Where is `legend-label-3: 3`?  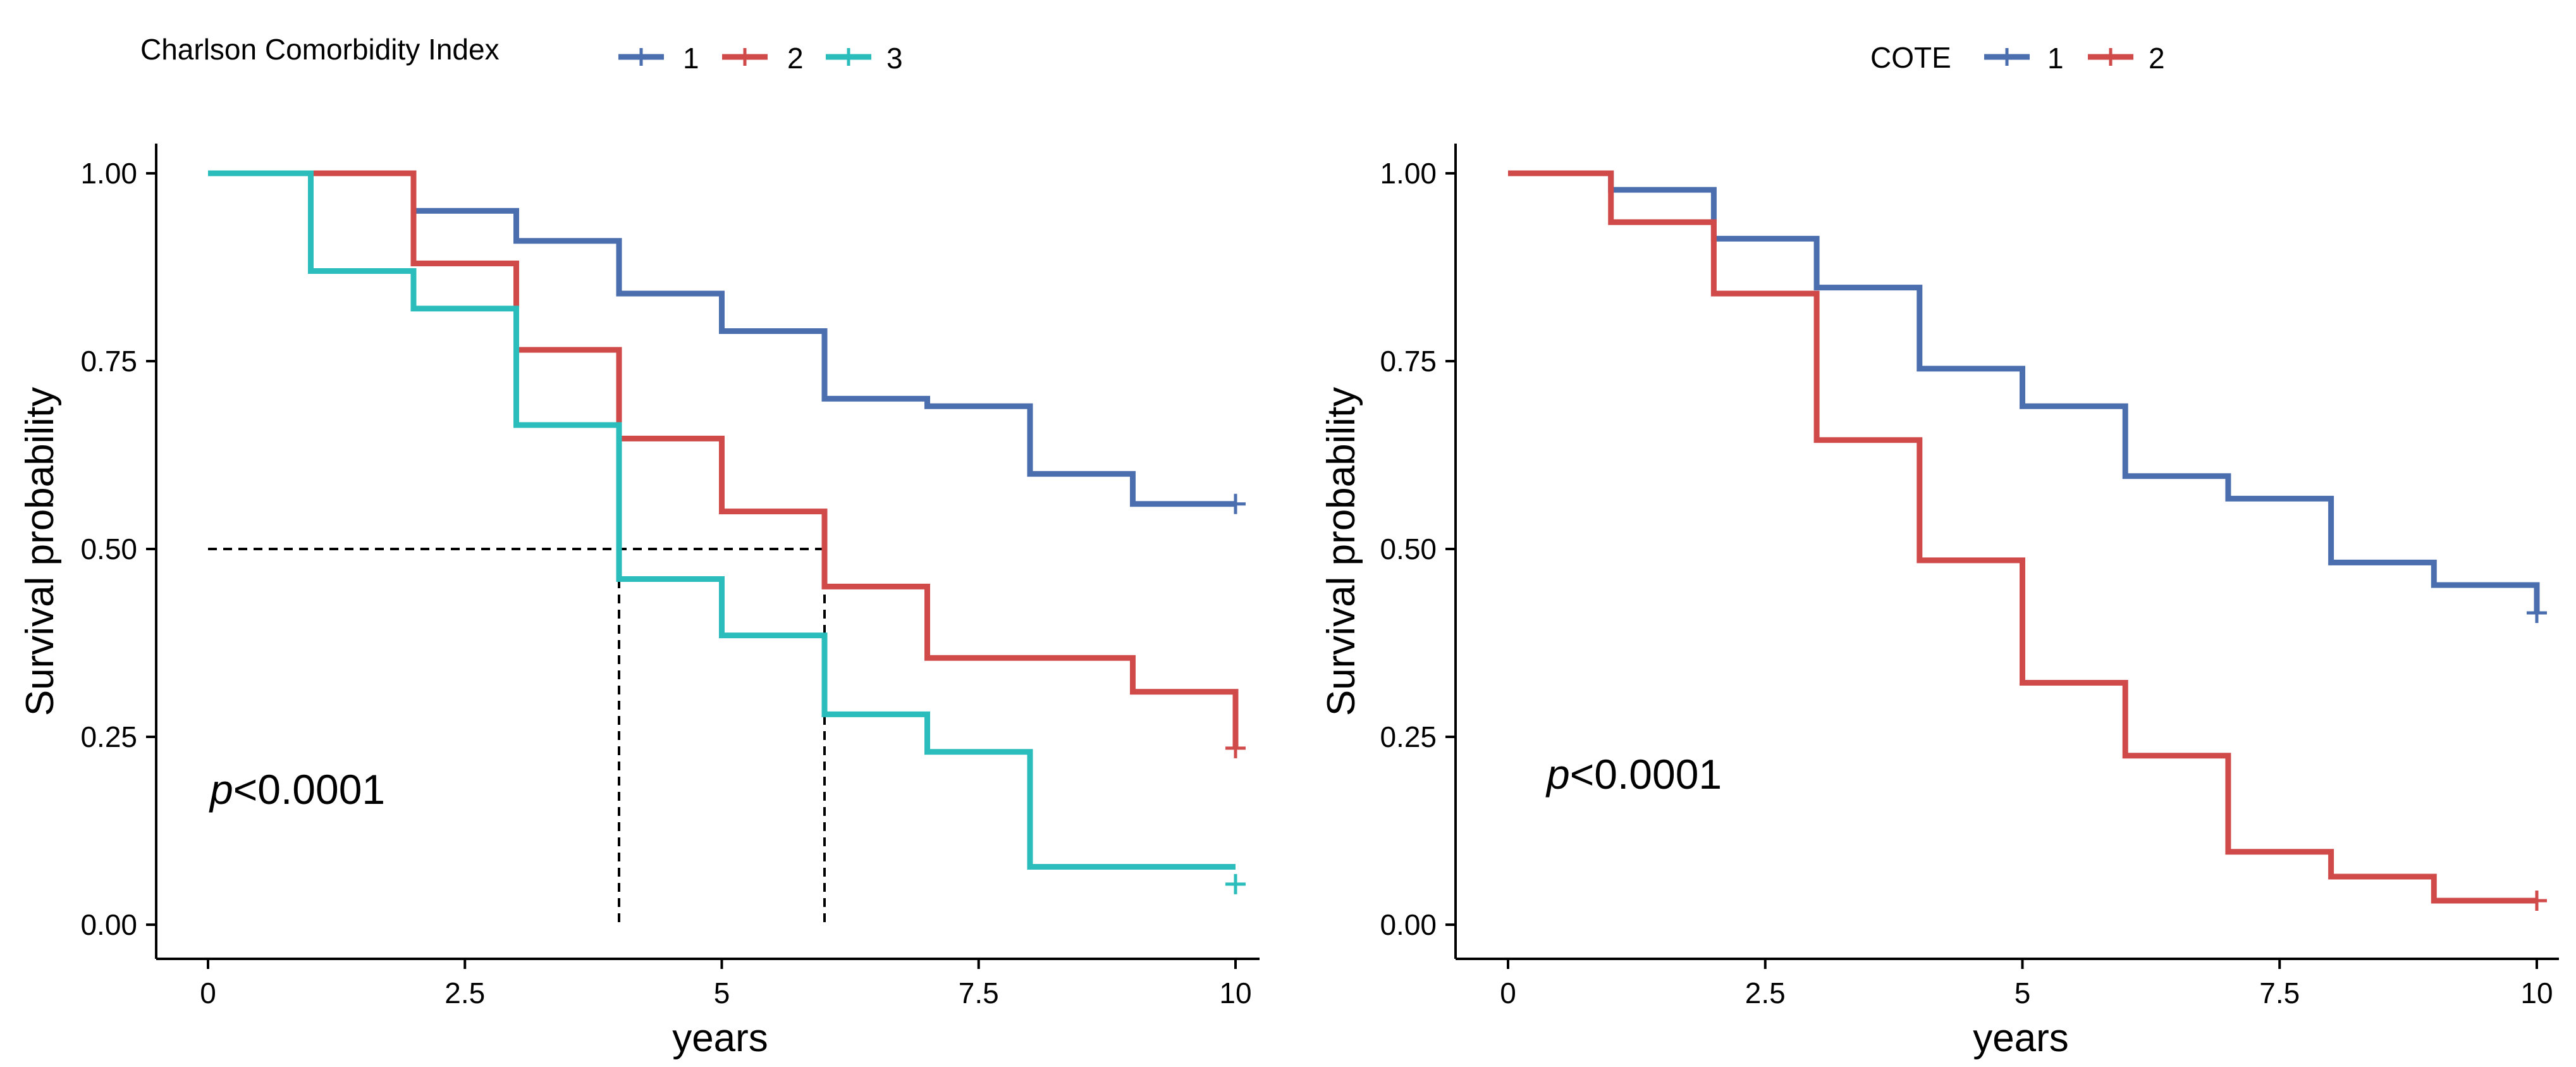 legend-label-3: 3 is located at coordinates (894, 58).